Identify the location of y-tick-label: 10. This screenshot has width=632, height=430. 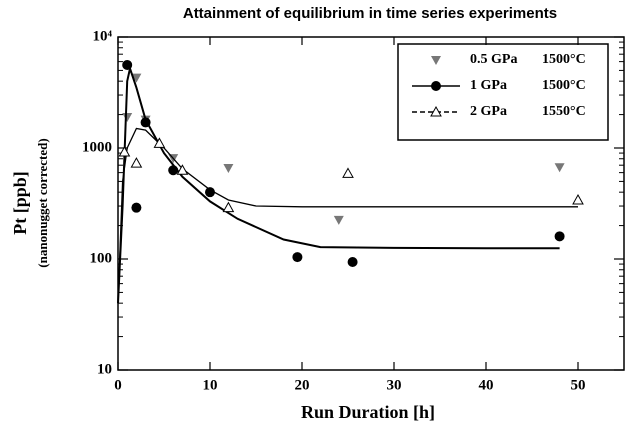
(104, 369).